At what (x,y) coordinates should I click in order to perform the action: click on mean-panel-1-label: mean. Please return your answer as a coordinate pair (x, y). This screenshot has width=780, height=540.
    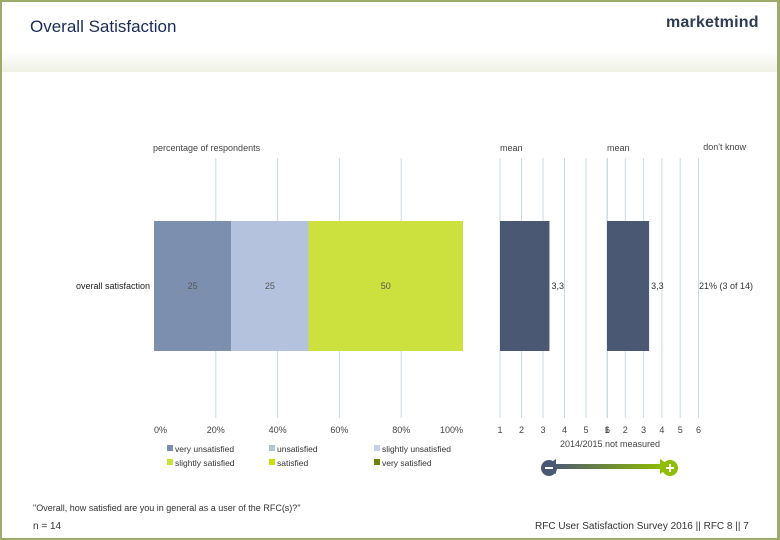
    Looking at the image, I should click on (511, 148).